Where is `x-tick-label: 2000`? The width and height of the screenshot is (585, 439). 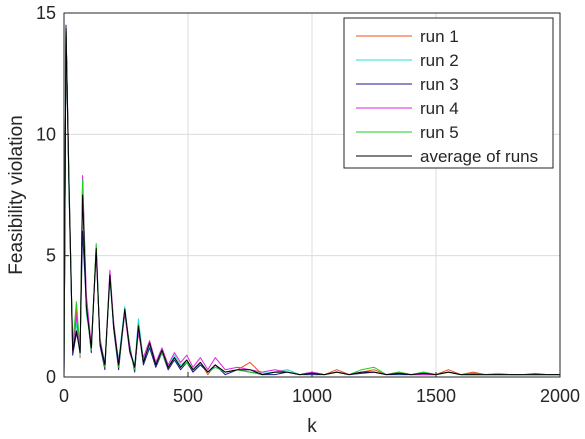
x-tick-label: 2000 is located at coordinates (560, 396).